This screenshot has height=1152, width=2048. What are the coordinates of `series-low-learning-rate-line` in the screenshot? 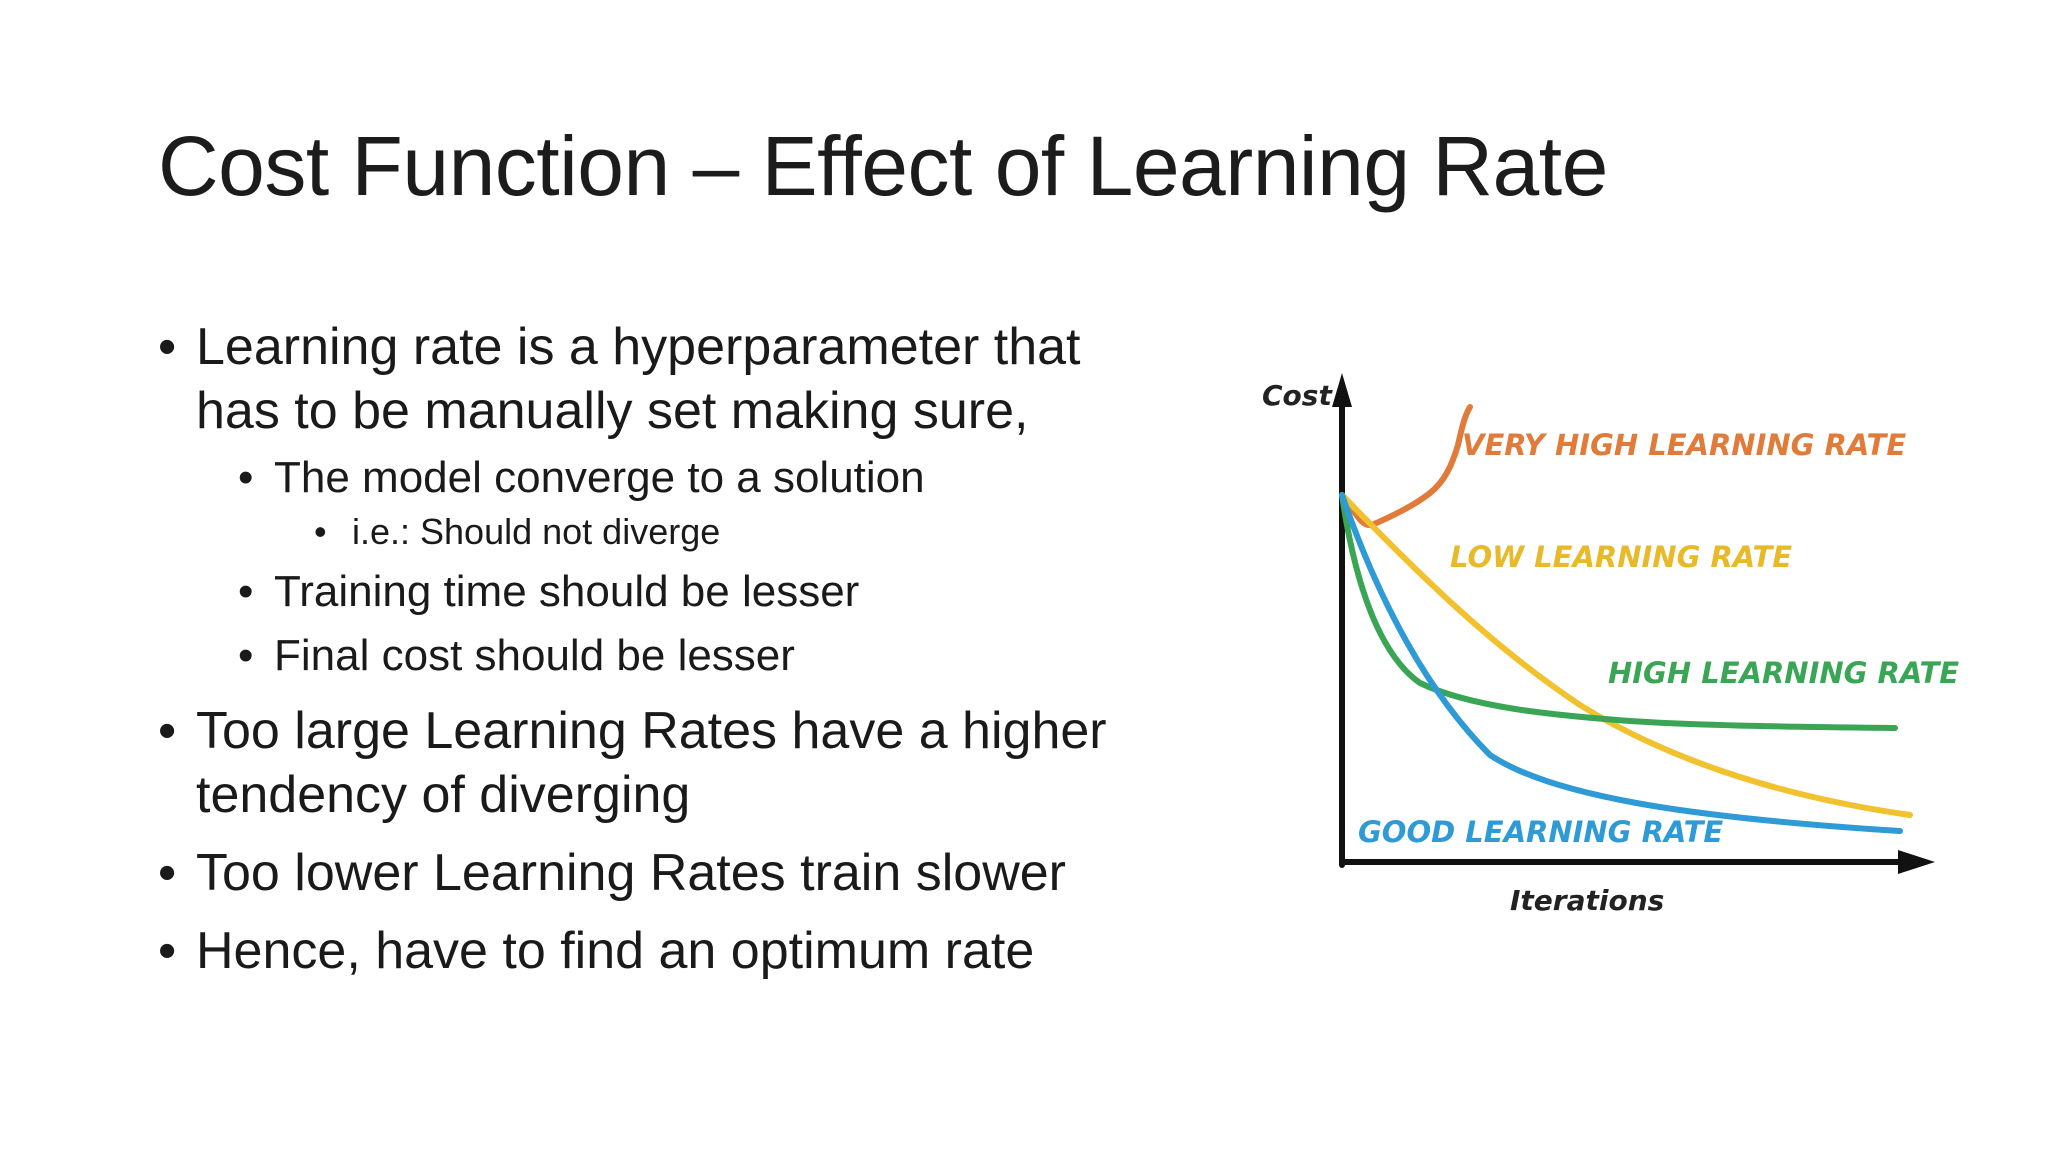 It's located at (1626, 655).